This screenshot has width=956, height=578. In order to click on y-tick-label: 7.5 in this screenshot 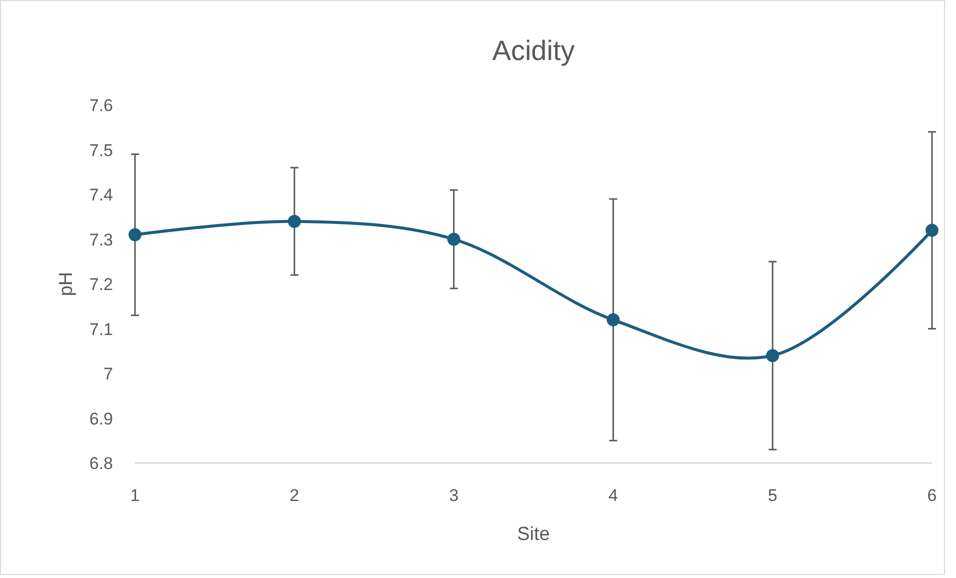, I will do `click(101, 150)`.